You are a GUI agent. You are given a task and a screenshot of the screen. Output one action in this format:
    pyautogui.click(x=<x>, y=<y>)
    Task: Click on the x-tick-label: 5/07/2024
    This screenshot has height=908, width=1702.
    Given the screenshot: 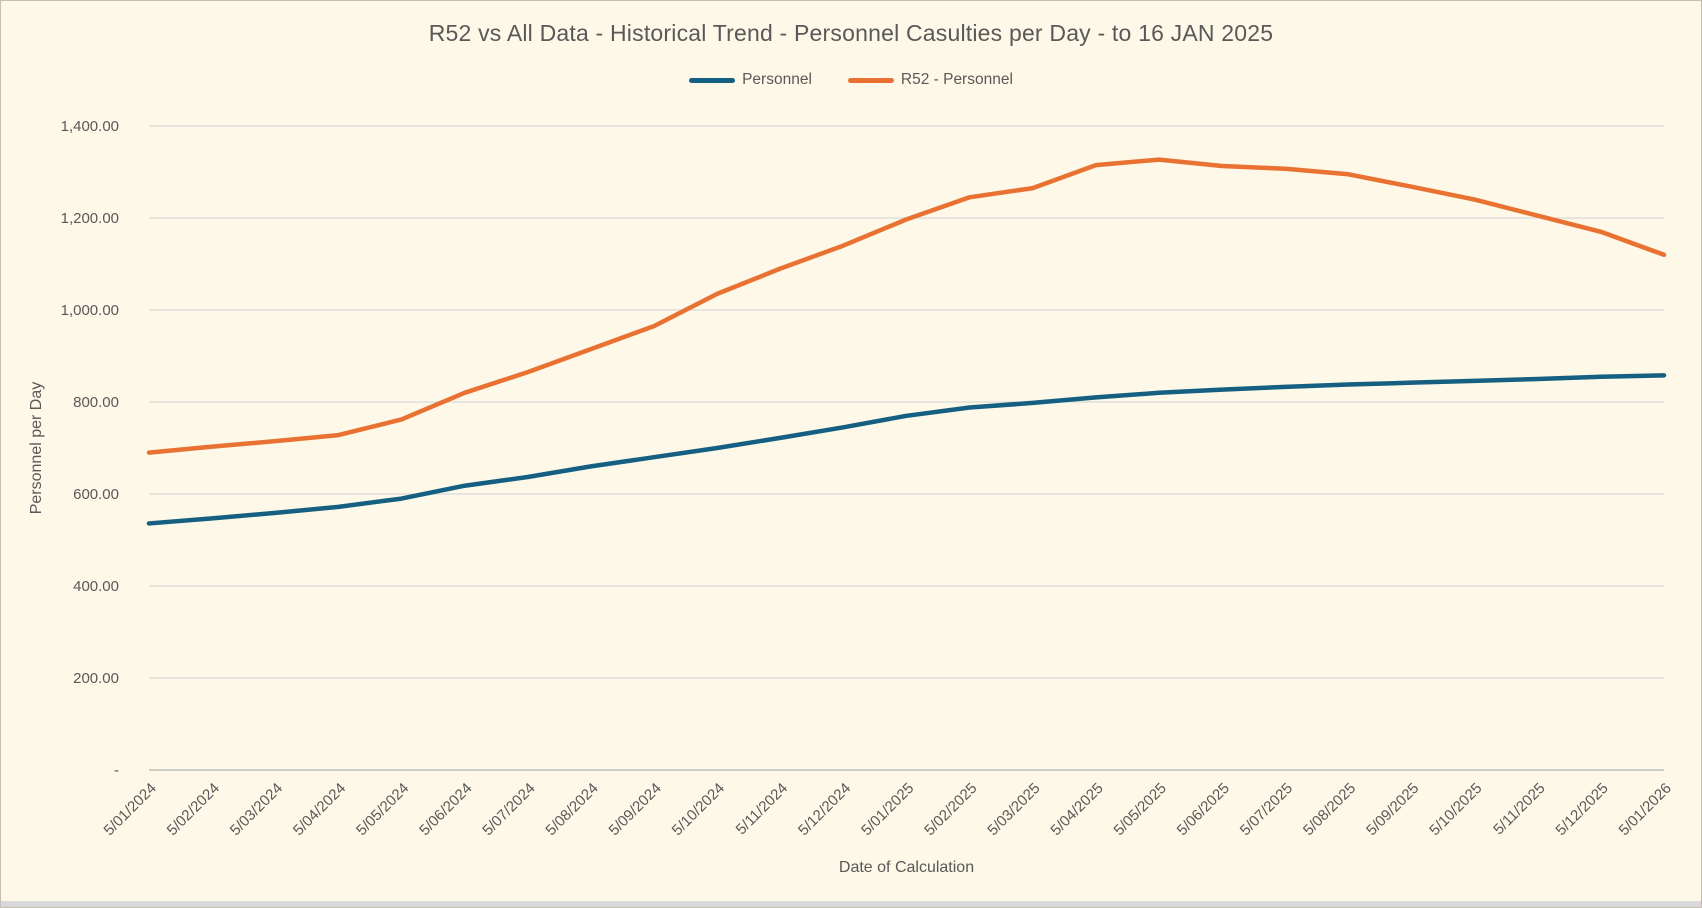 What is the action you would take?
    pyautogui.click(x=508, y=809)
    